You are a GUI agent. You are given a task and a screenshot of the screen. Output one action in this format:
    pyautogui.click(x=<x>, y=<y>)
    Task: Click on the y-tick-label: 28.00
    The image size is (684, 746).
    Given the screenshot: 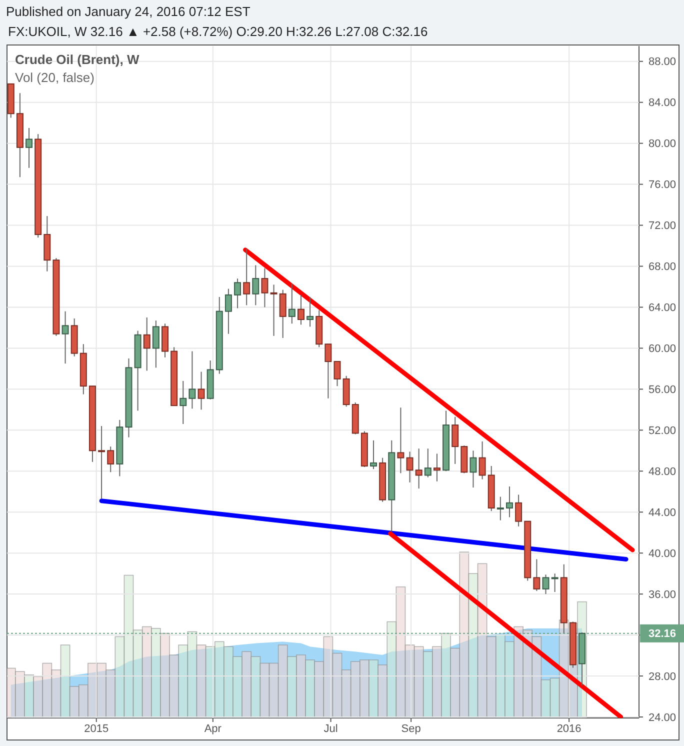 What is the action you would take?
    pyautogui.click(x=662, y=676)
    